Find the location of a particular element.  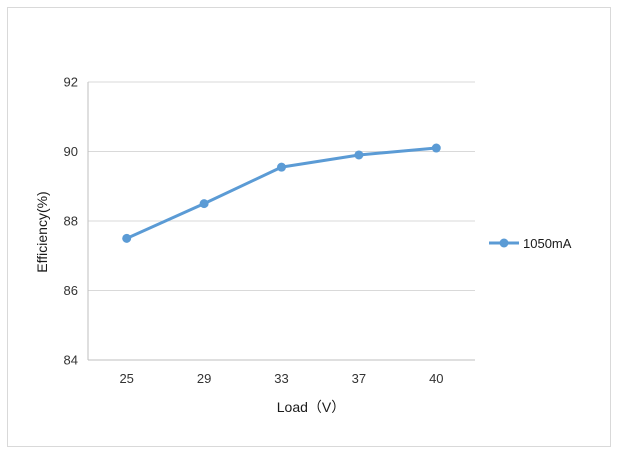

y-tick-label: 92 is located at coordinates (71, 82).